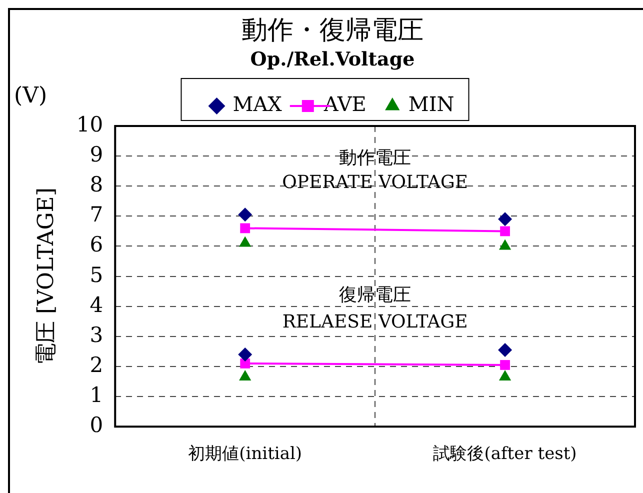 Image resolution: width=643 pixels, height=493 pixels. Describe the element at coordinates (31, 96) in the screenshot. I see `text: (V)` at that location.